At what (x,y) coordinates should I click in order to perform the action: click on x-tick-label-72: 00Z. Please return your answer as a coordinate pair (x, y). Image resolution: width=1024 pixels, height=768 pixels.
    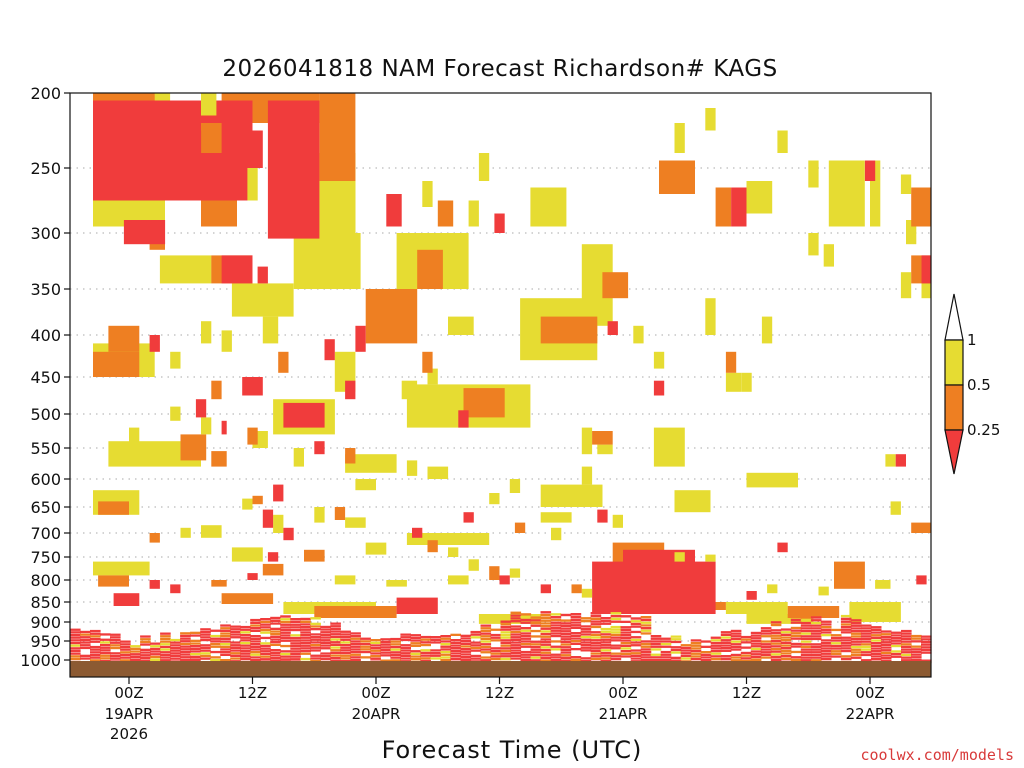
    Looking at the image, I should click on (869, 693).